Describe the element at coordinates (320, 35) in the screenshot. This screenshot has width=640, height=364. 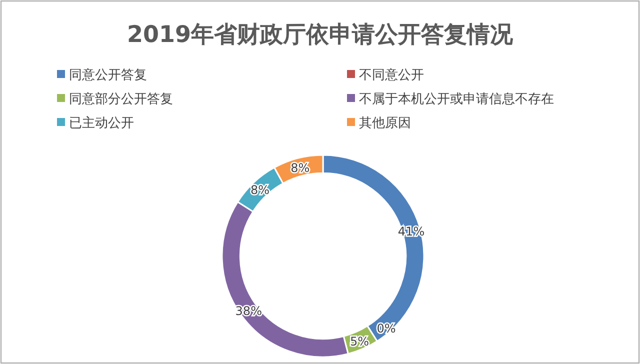
I see `chart-title: 2019年省财政厅依申请公开答复情况` at that location.